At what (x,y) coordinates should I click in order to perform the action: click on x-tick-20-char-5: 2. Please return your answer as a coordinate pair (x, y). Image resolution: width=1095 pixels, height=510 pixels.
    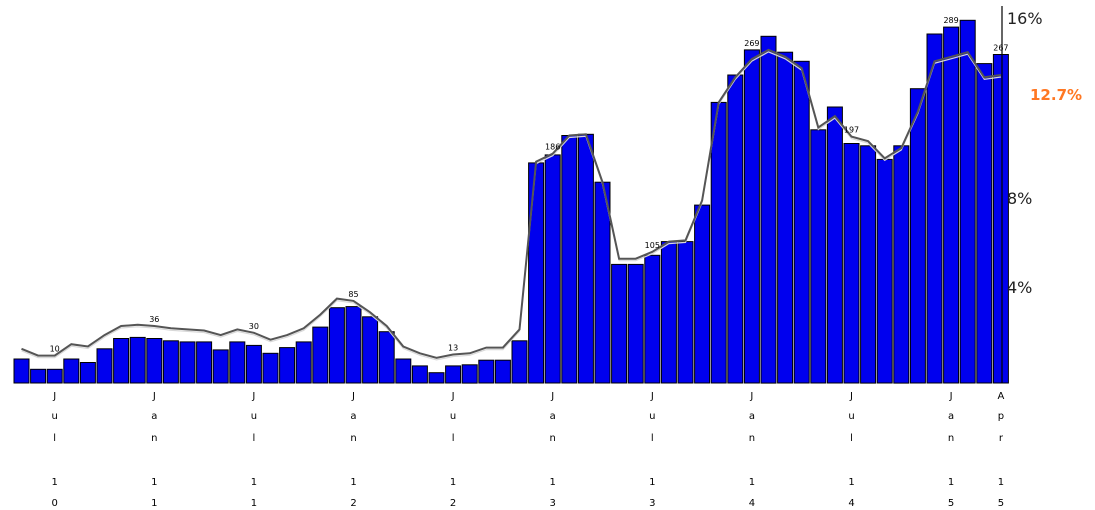
    Looking at the image, I should click on (353, 503).